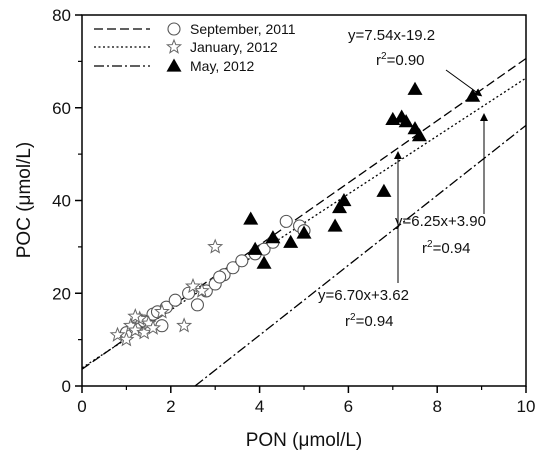 The image size is (550, 458). Describe the element at coordinates (222, 66) in the screenshot. I see `legend-label-3: May, 2012` at that location.